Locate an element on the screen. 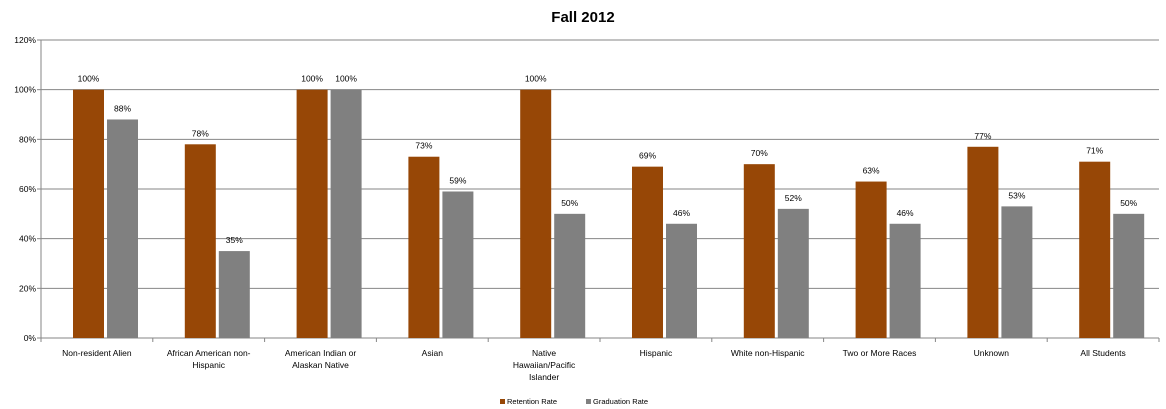  x-axis-category-label: Unknown is located at coordinates (992, 353).